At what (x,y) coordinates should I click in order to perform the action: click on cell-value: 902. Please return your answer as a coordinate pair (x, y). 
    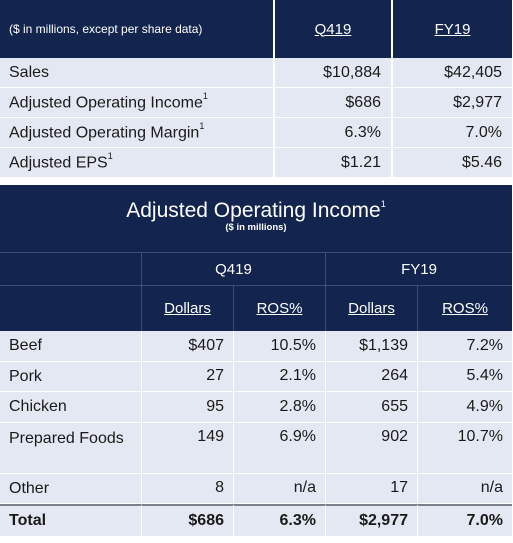
    Looking at the image, I should click on (372, 448).